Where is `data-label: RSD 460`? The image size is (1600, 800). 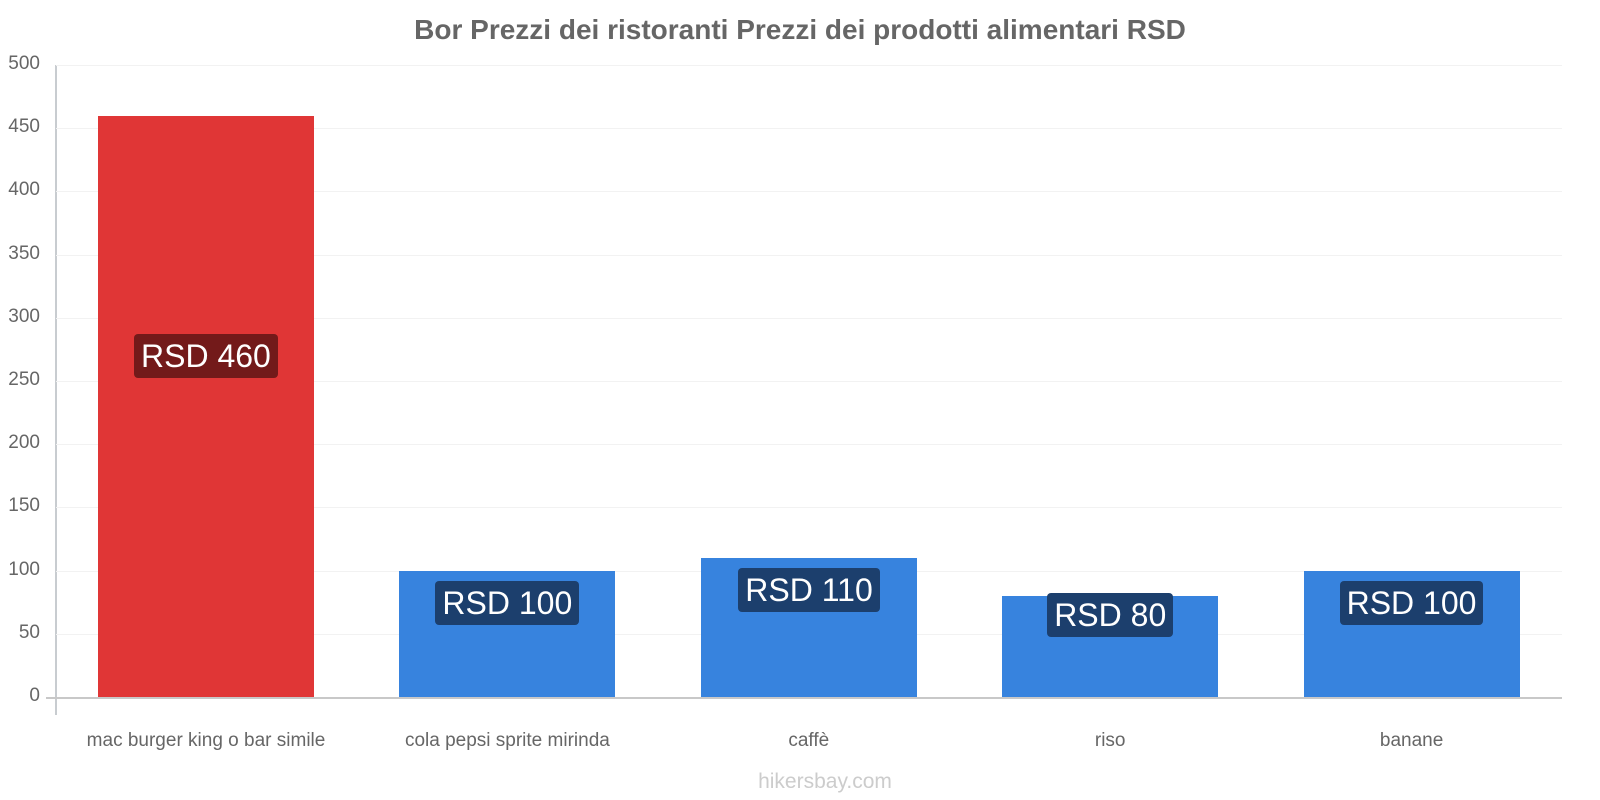 data-label: RSD 460 is located at coordinates (206, 356).